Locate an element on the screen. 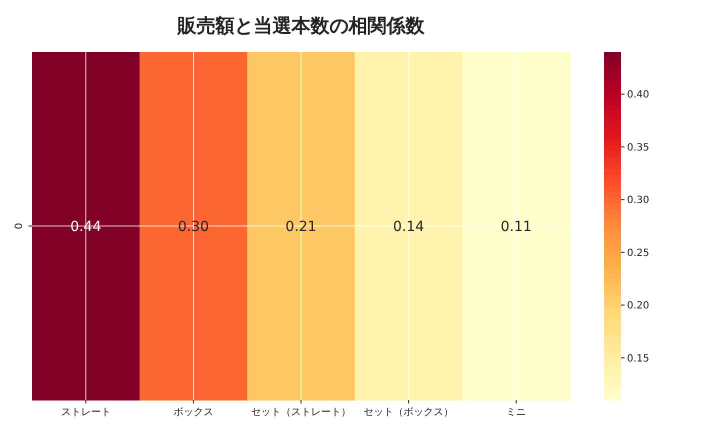 Image resolution: width=720 pixels, height=432 pixels. color-bar-label: 0.35 is located at coordinates (638, 148).